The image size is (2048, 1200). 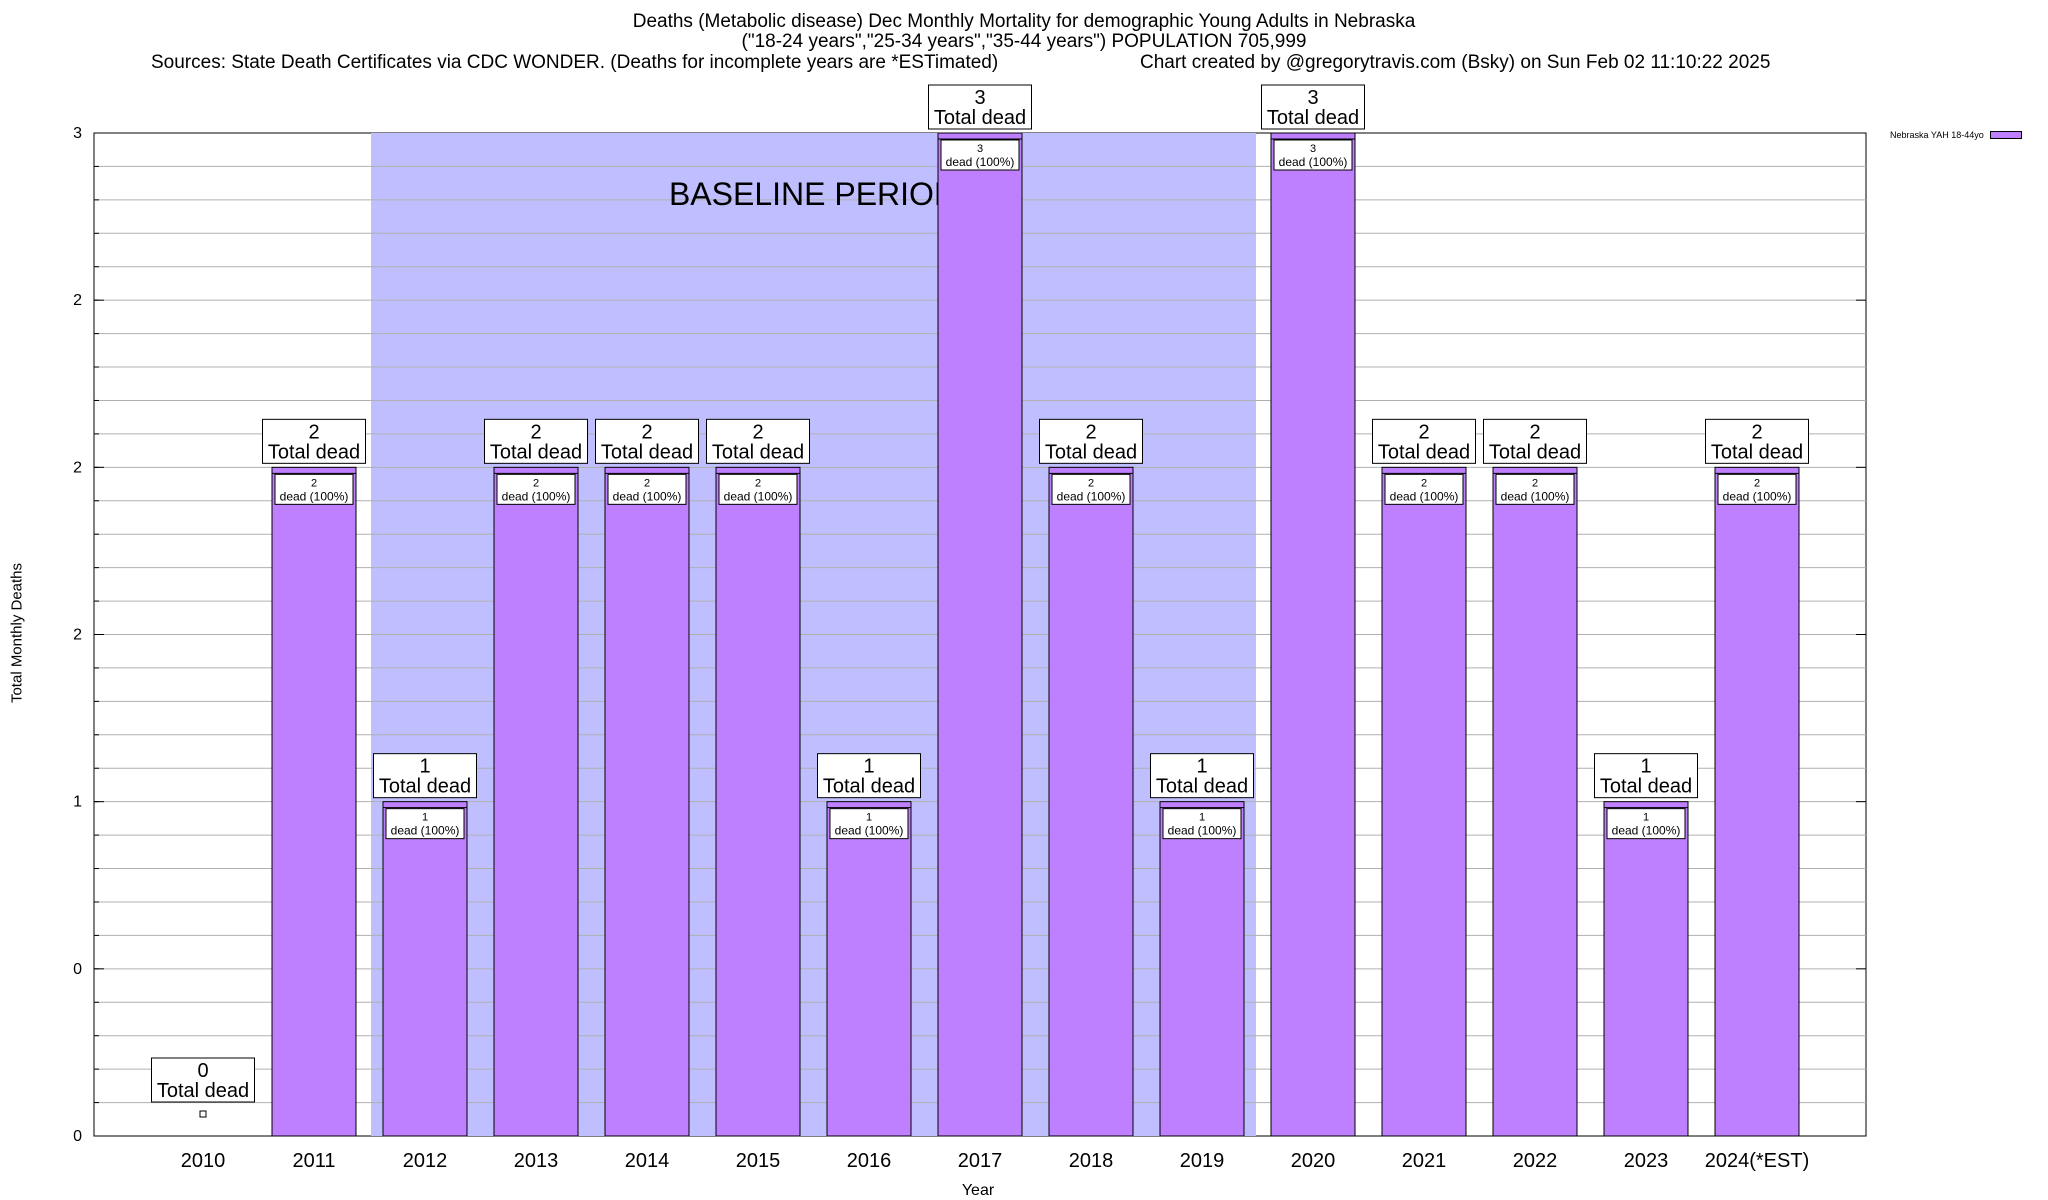 What do you see at coordinates (1202, 1161) in the screenshot?
I see `x-tick-label: 2019` at bounding box center [1202, 1161].